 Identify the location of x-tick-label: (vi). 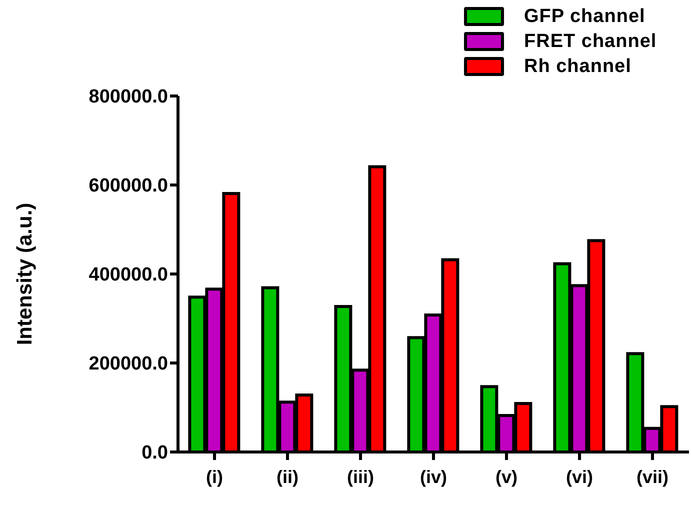
(580, 476).